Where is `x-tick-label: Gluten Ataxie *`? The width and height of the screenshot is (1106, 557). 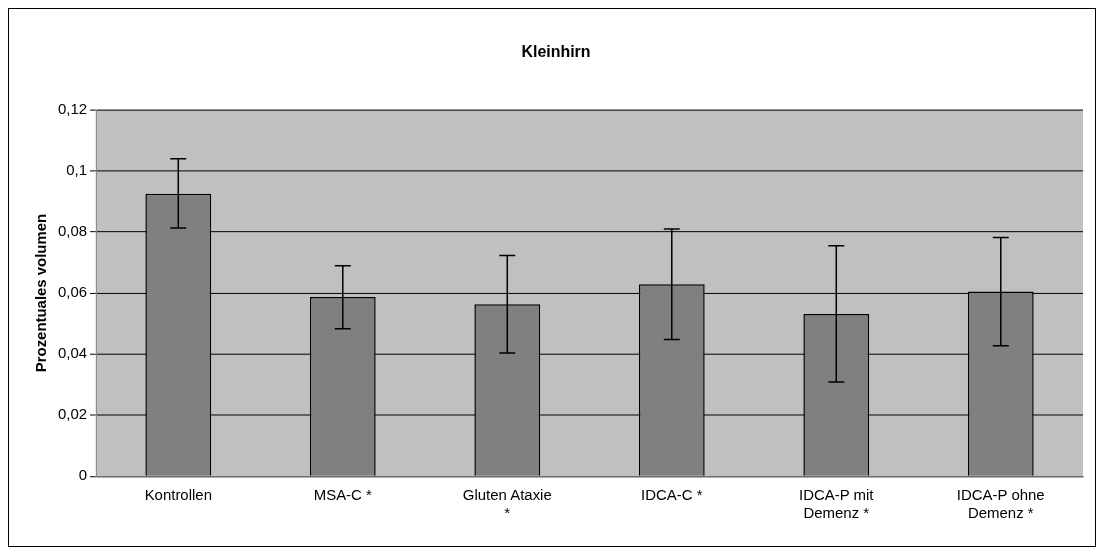
x-tick-label: Gluten Ataxie * is located at coordinates (507, 504).